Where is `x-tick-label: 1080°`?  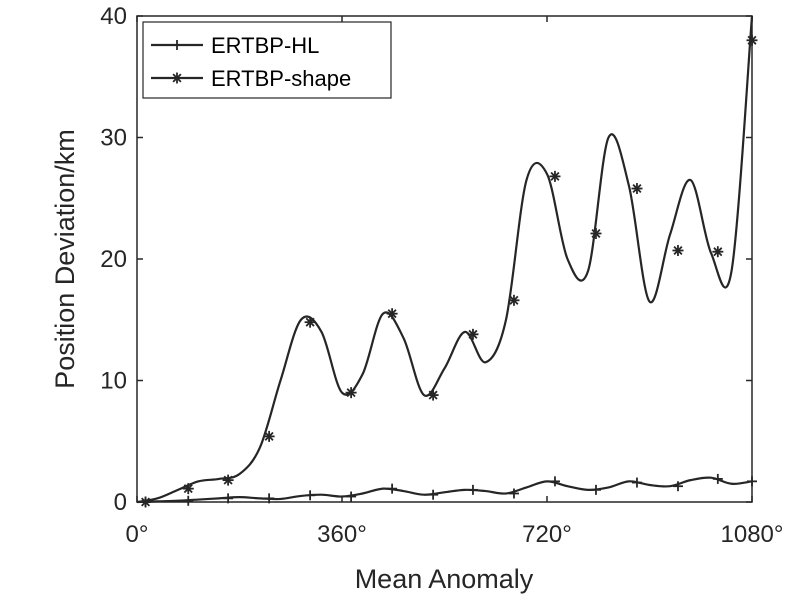
x-tick-label: 1080° is located at coordinates (752, 534).